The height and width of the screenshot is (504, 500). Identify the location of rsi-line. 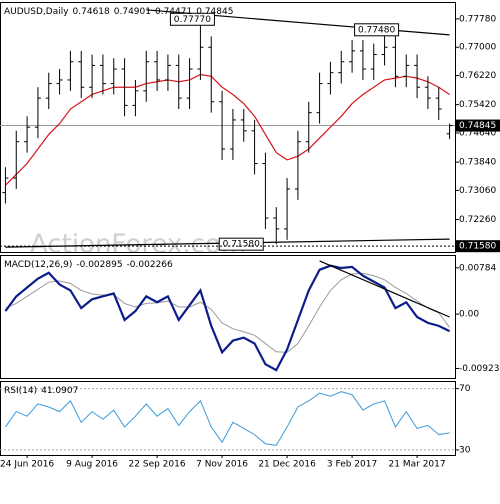
(227, 418).